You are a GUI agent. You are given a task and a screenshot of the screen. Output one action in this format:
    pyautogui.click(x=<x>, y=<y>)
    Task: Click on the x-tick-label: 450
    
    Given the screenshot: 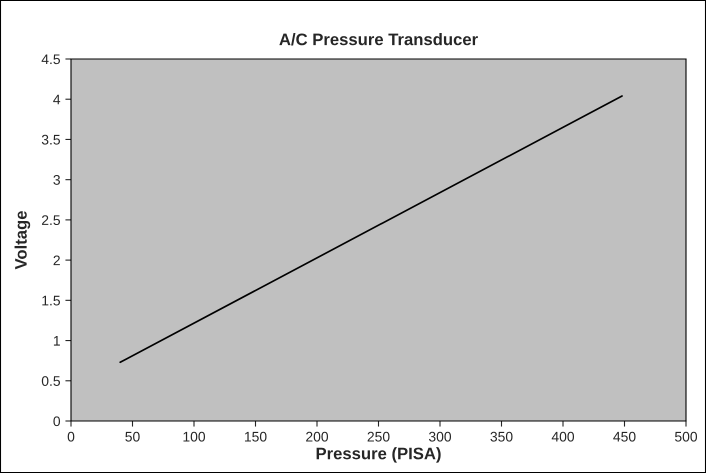 What is the action you would take?
    pyautogui.click(x=624, y=437)
    